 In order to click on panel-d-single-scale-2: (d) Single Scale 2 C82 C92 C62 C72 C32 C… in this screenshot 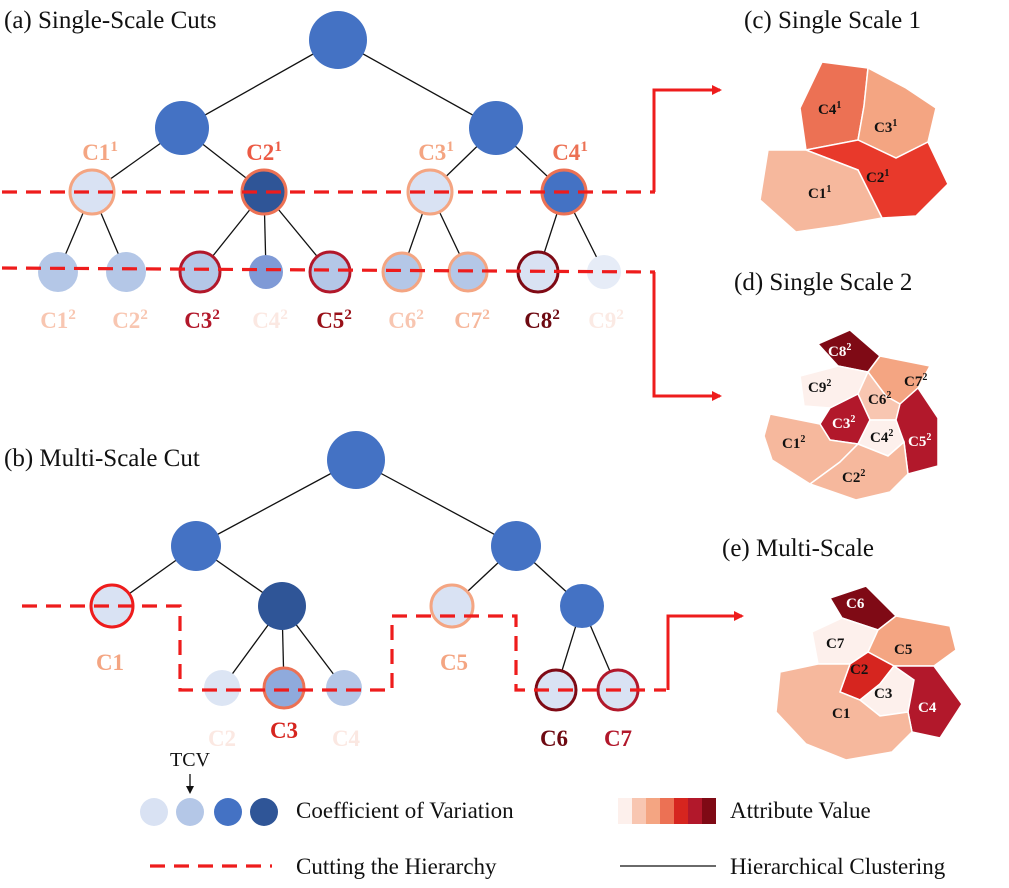, I will do `click(836, 385)`.